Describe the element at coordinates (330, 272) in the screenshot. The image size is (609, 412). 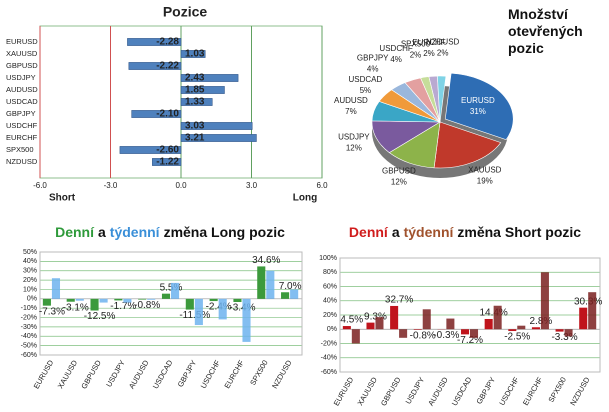
I see `y-tick-label: 80%` at that location.